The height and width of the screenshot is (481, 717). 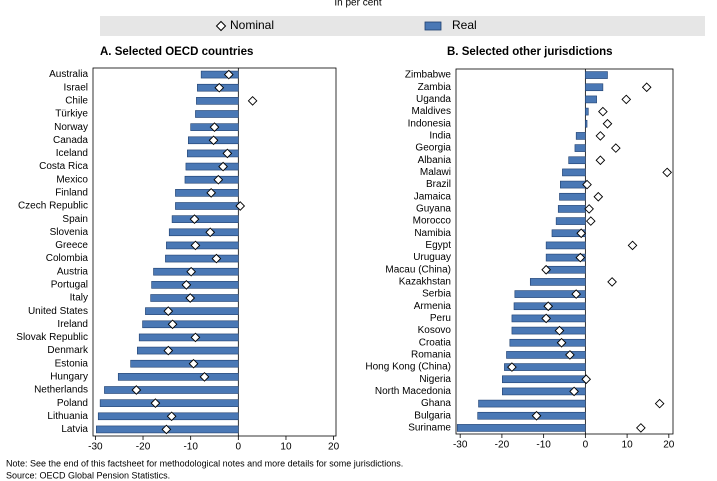 I want to click on source: Source: OECD Global Pension Statistics., so click(x=88, y=475).